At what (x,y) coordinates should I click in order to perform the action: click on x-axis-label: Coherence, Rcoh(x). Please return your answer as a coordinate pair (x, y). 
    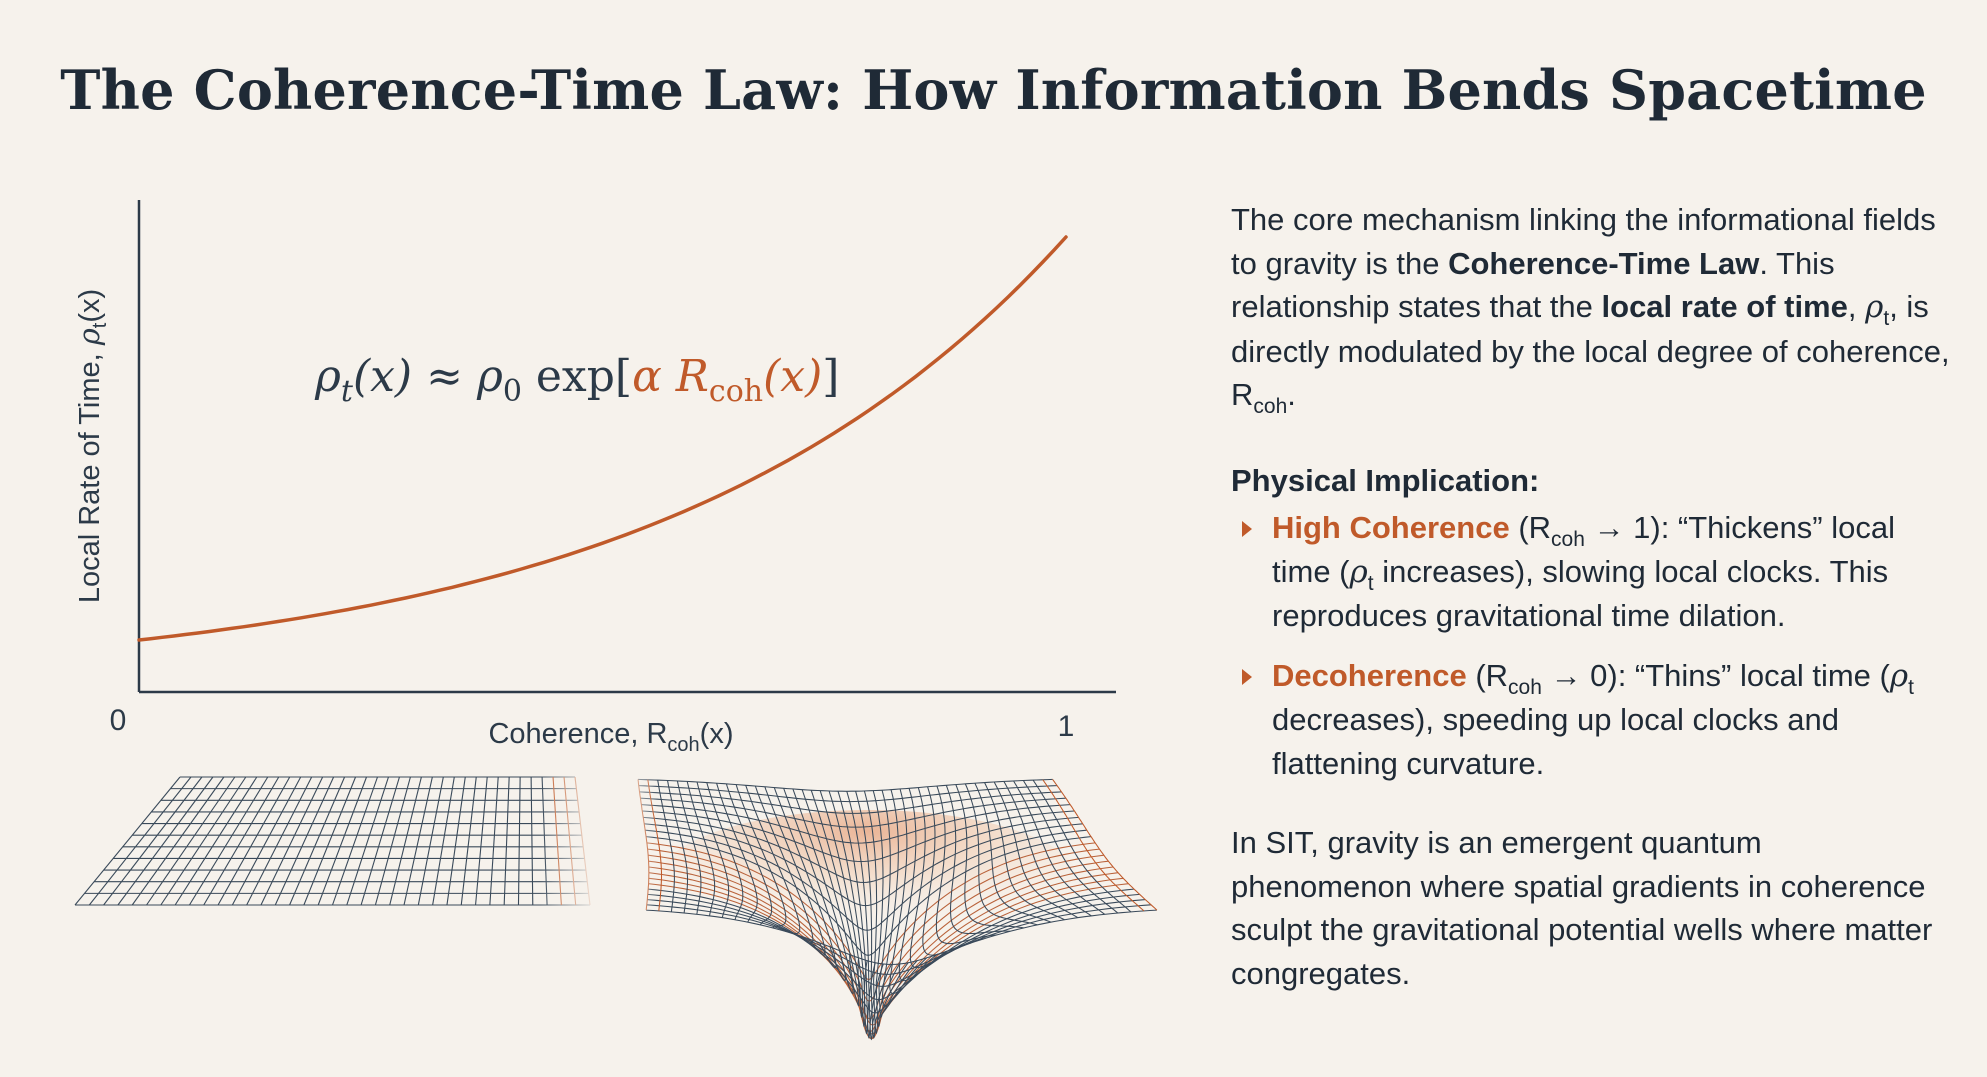
    Looking at the image, I should click on (610, 737).